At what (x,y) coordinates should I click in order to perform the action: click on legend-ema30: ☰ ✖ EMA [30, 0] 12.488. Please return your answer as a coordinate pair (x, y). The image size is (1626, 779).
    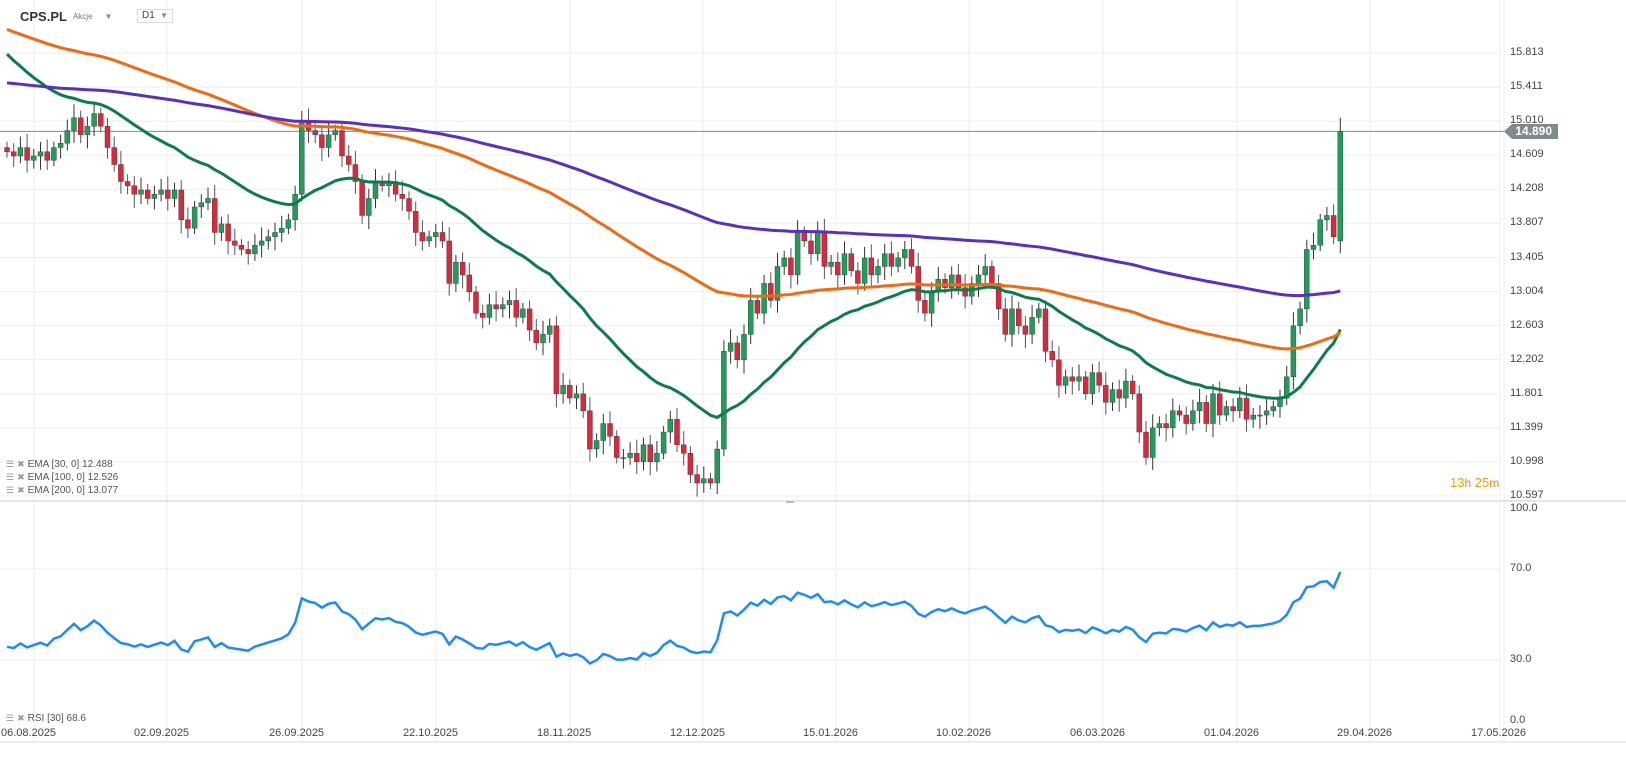
    Looking at the image, I should click on (59, 464).